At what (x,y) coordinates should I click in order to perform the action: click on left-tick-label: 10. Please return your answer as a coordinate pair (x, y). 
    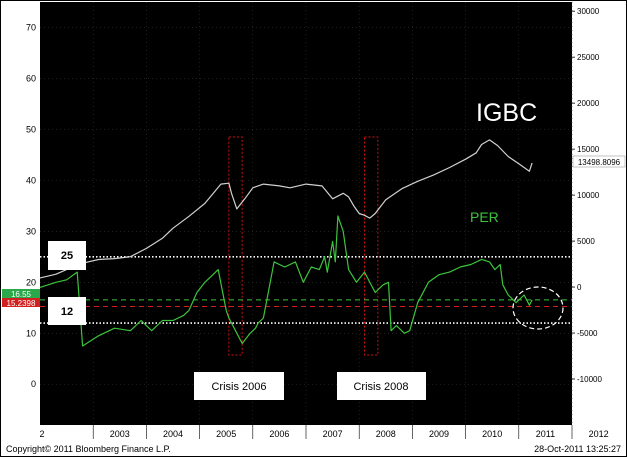
    Looking at the image, I should click on (31, 333).